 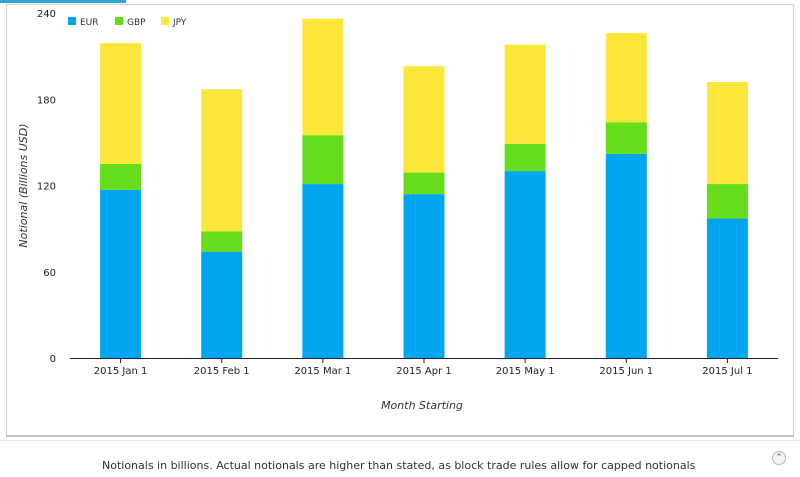 What do you see at coordinates (165, 21) in the screenshot?
I see `legend-swatch-jpy` at bounding box center [165, 21].